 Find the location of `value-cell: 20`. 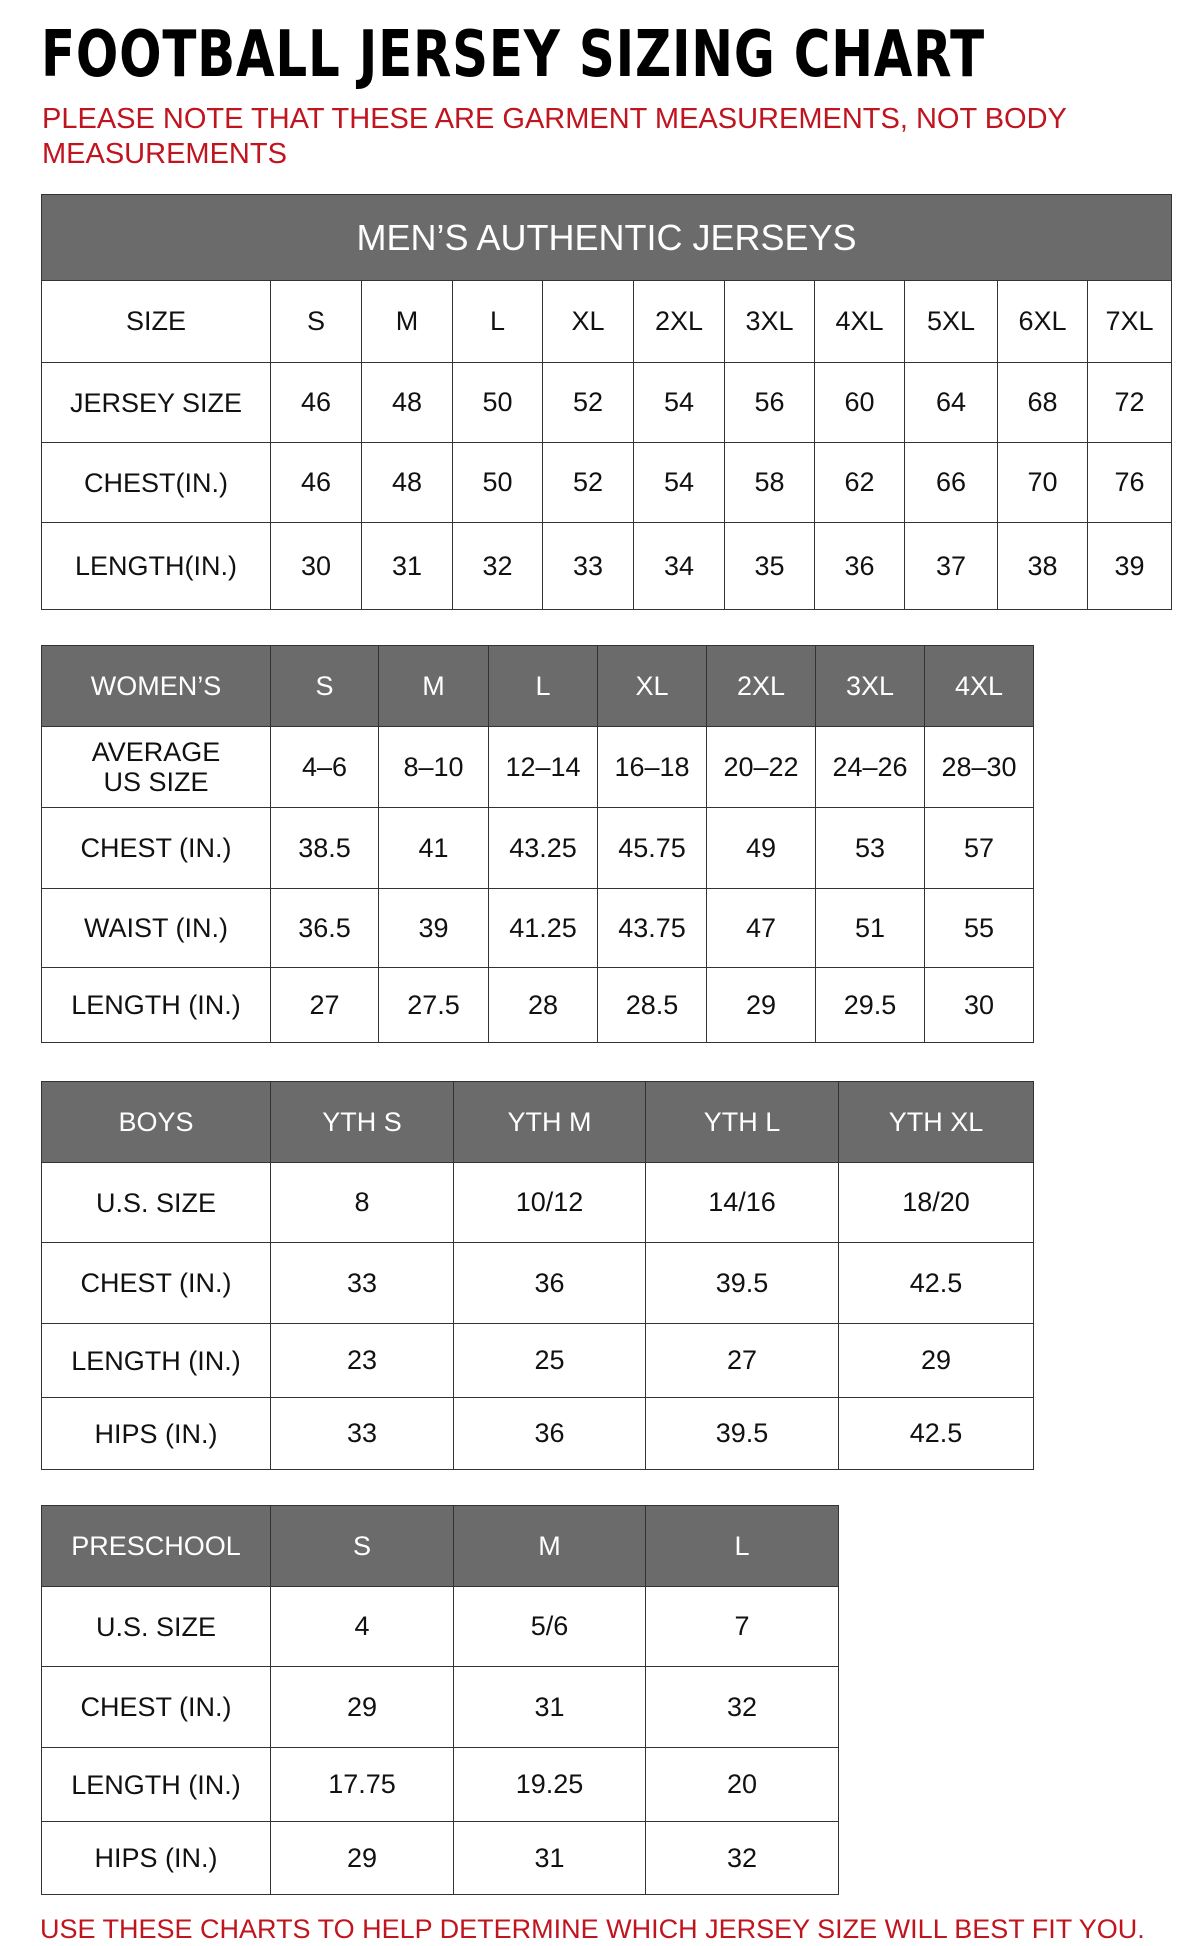

value-cell: 20 is located at coordinates (742, 1784).